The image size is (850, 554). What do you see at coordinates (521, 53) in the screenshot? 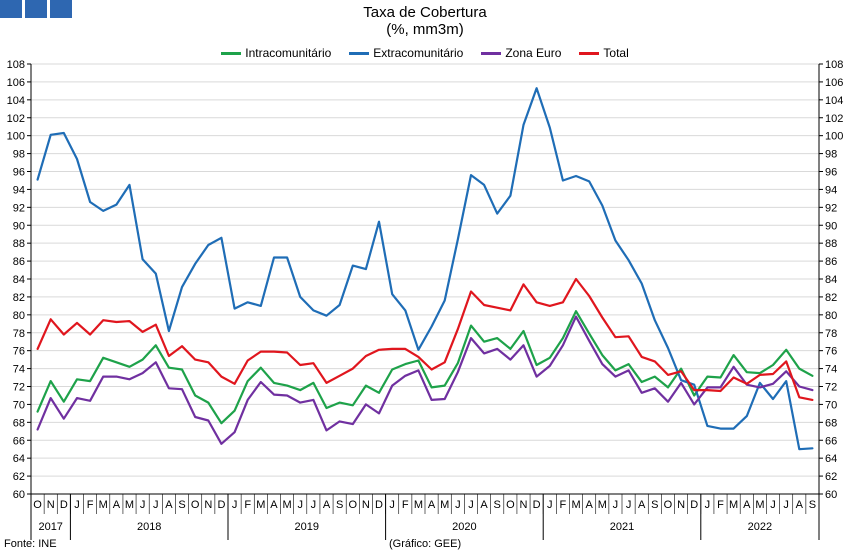
I see `legend-item-zona-euro: Zona Euro` at bounding box center [521, 53].